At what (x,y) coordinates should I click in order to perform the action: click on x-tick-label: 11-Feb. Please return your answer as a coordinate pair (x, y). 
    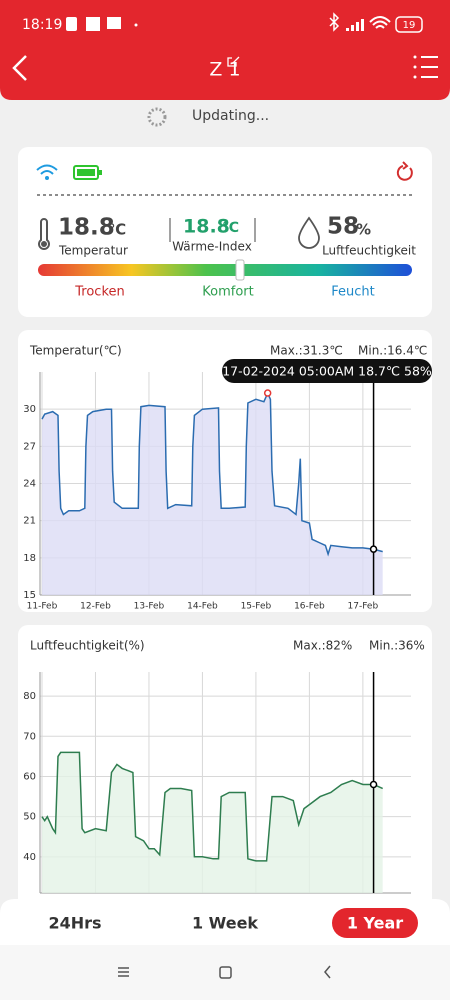
    Looking at the image, I should click on (42, 607).